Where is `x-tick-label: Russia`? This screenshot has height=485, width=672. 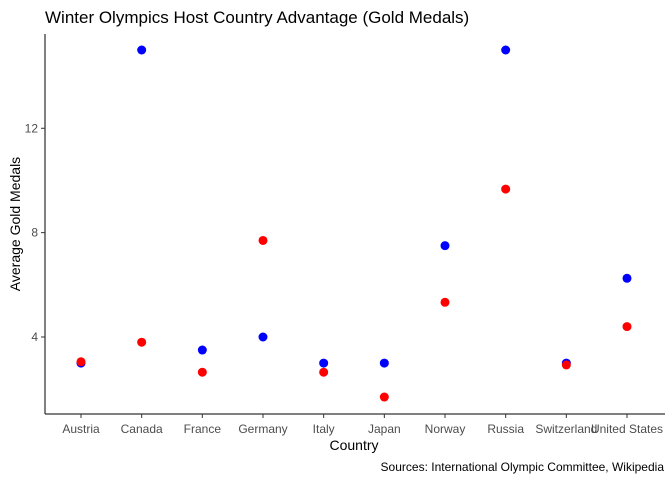 x-tick-label: Russia is located at coordinates (505, 429).